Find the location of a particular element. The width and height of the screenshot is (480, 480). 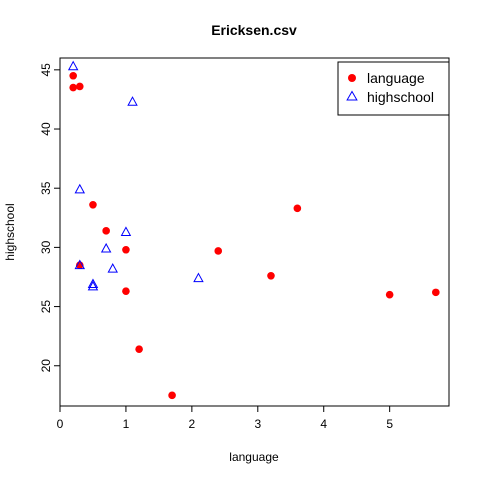

legend: language highschool is located at coordinates (393, 88).